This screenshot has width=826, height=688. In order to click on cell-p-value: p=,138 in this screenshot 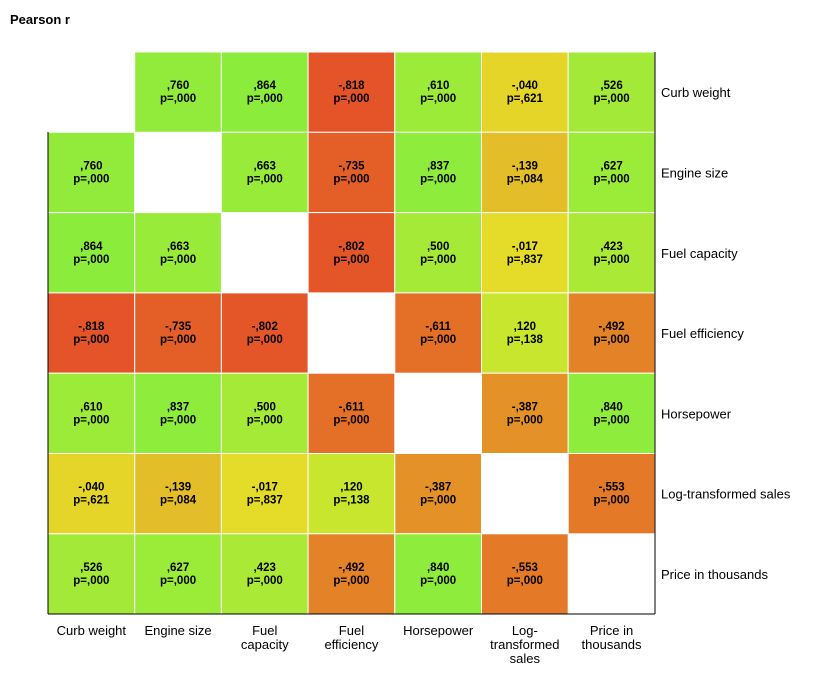, I will do `click(351, 501)`.